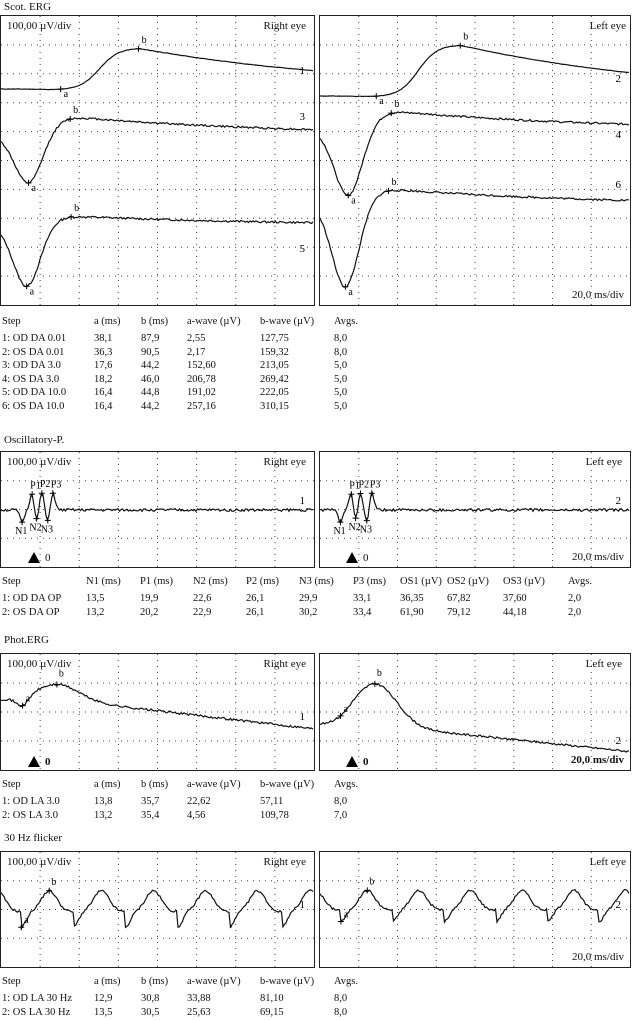  What do you see at coordinates (32, 598) in the screenshot?
I see `table-cell: 1: OD DA OP` at bounding box center [32, 598].